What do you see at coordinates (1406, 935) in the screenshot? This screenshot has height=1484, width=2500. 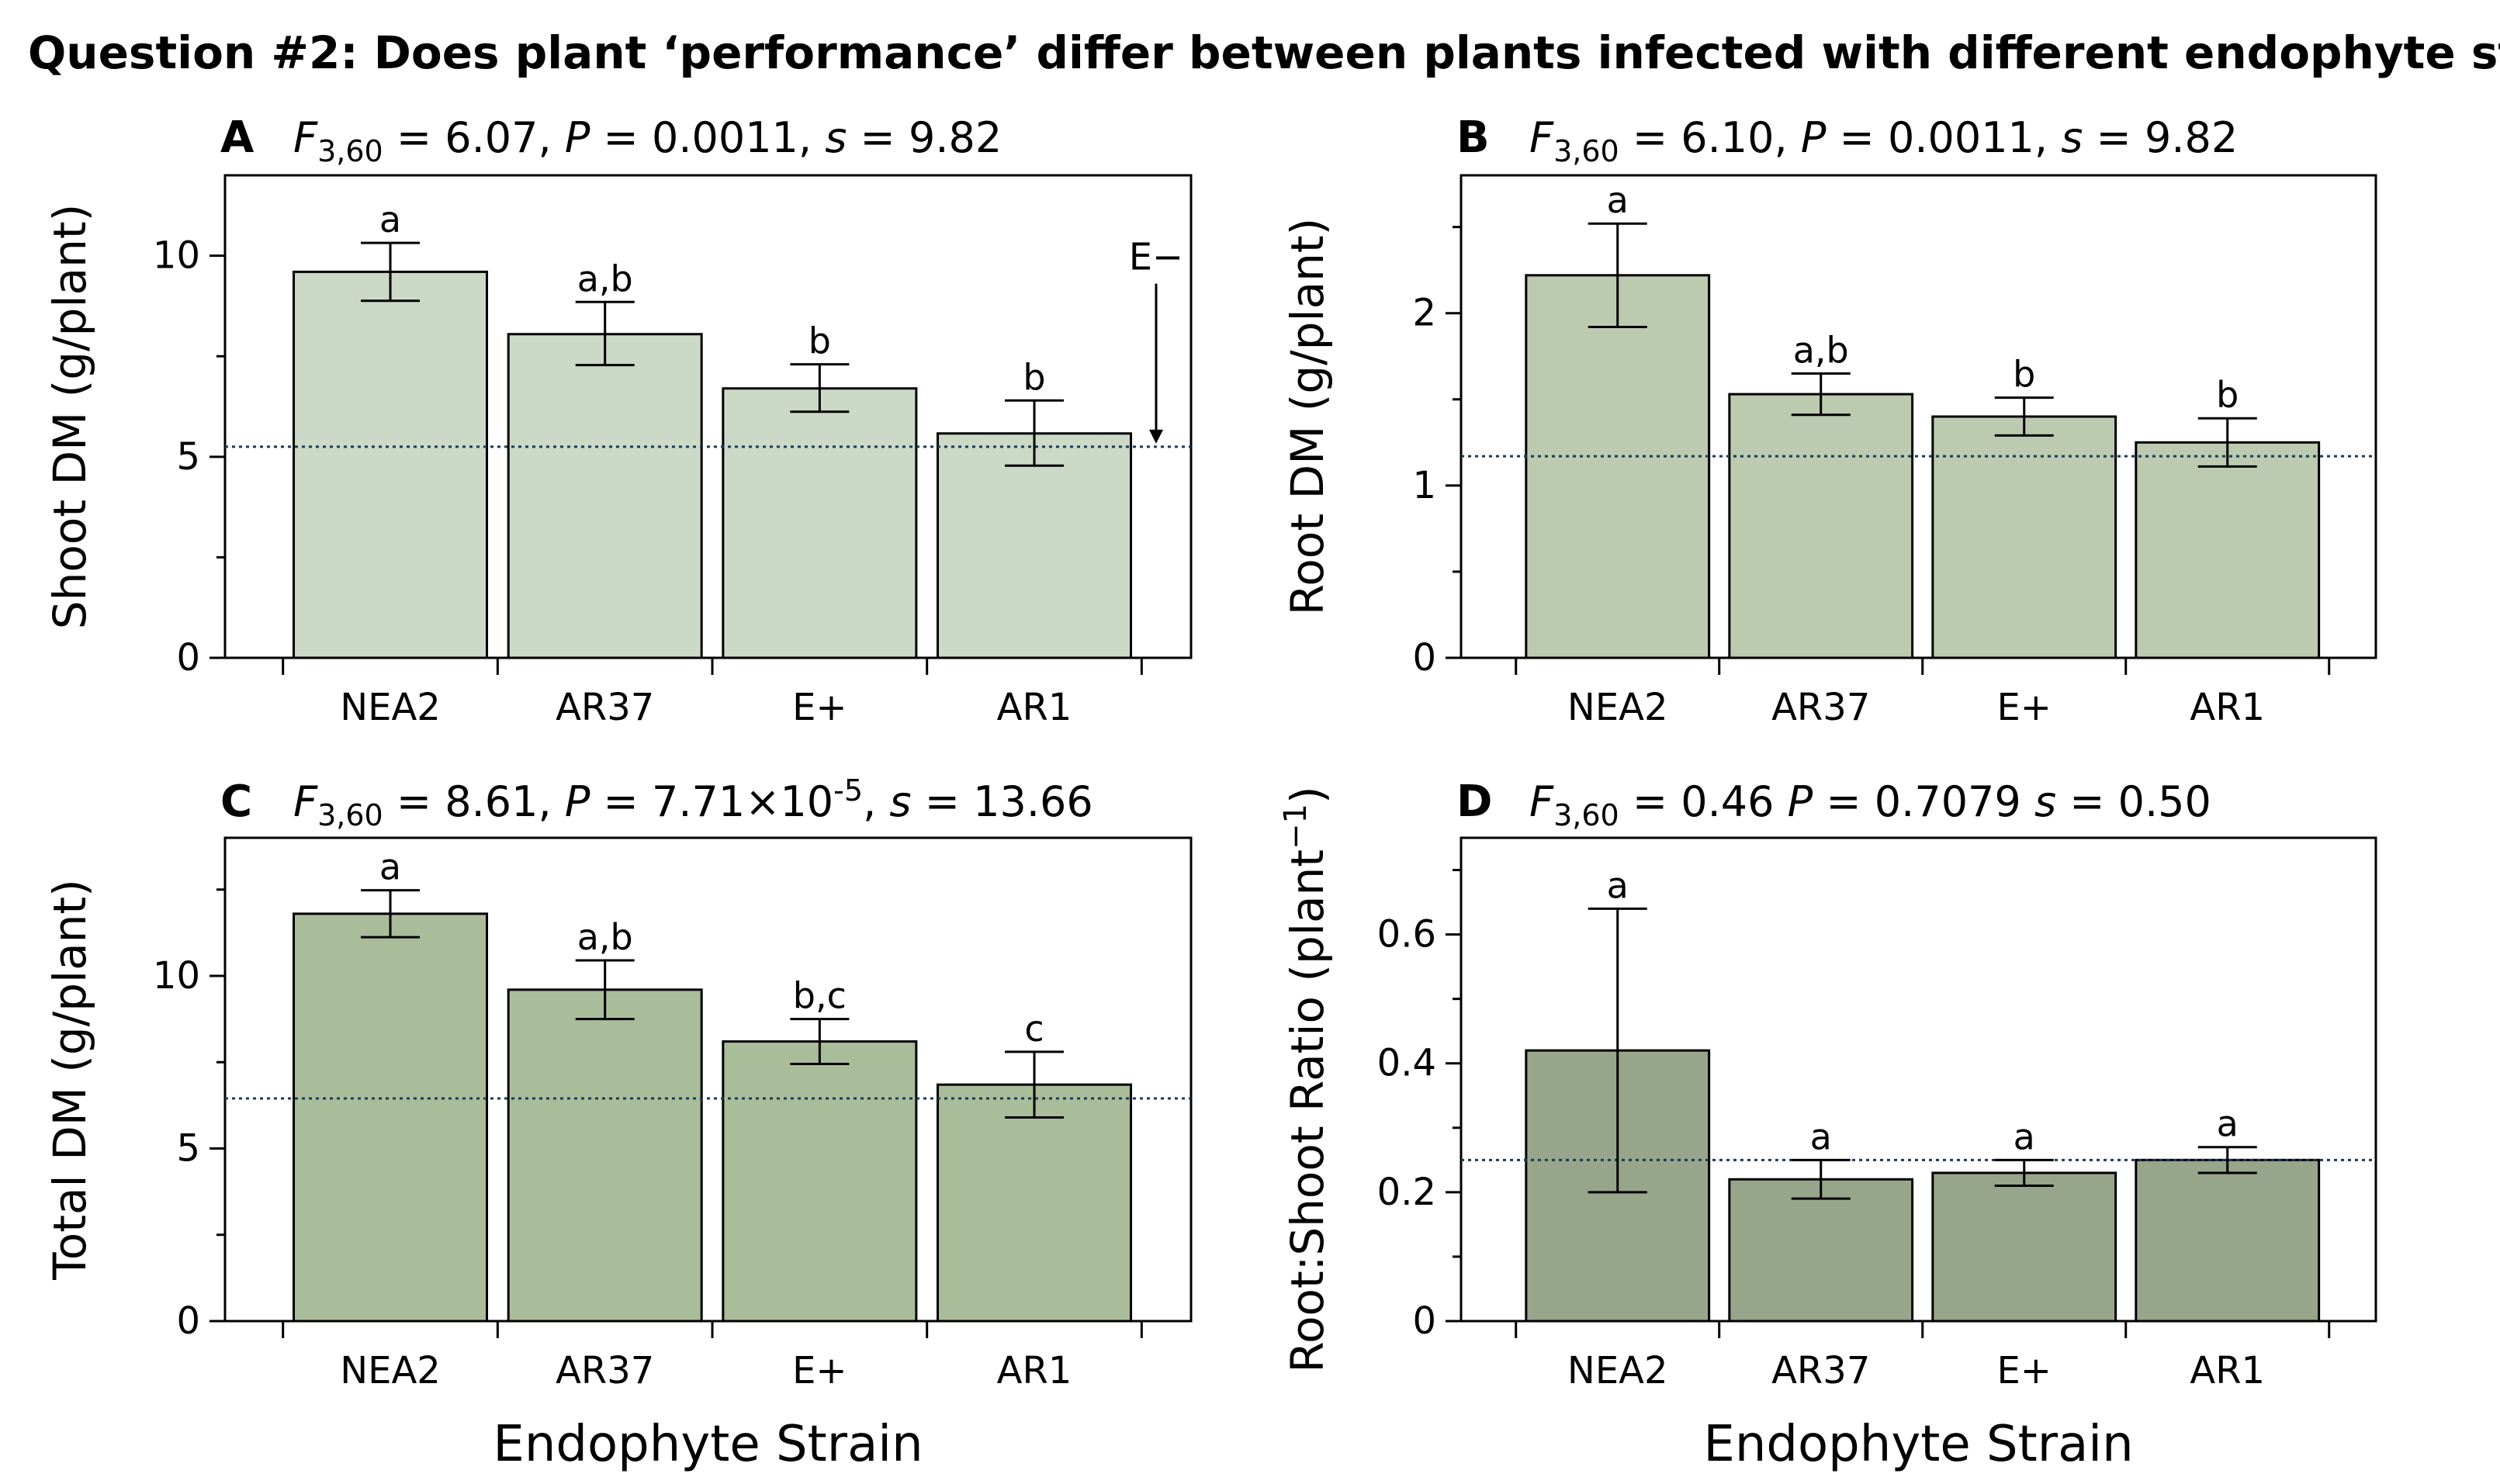 I see `y-tick-label: 0.6` at bounding box center [1406, 935].